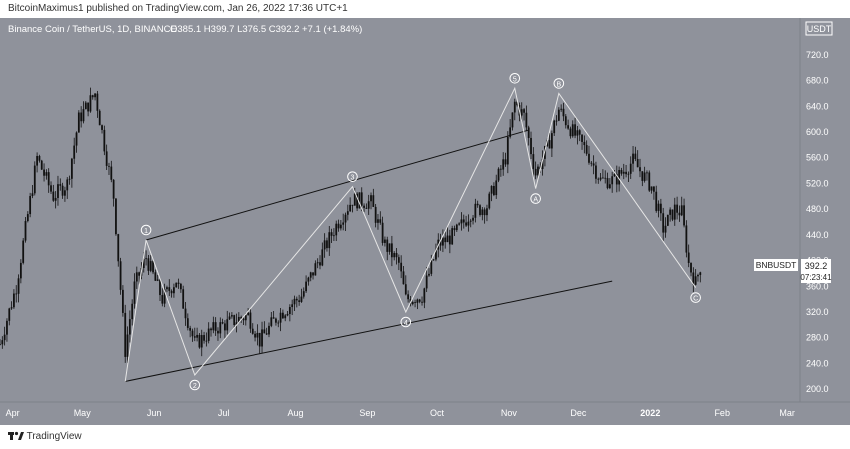  What do you see at coordinates (819, 29) in the screenshot?
I see `currency-label: USDT` at bounding box center [819, 29].